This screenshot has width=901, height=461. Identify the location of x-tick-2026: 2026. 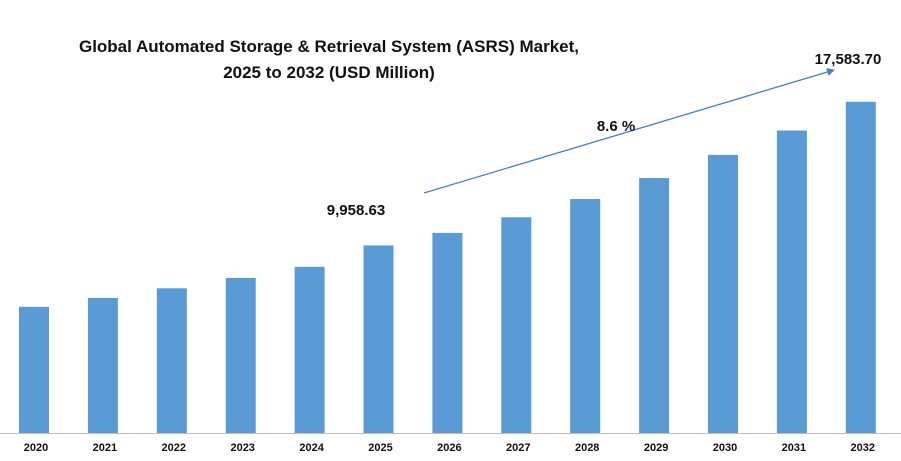
(449, 448).